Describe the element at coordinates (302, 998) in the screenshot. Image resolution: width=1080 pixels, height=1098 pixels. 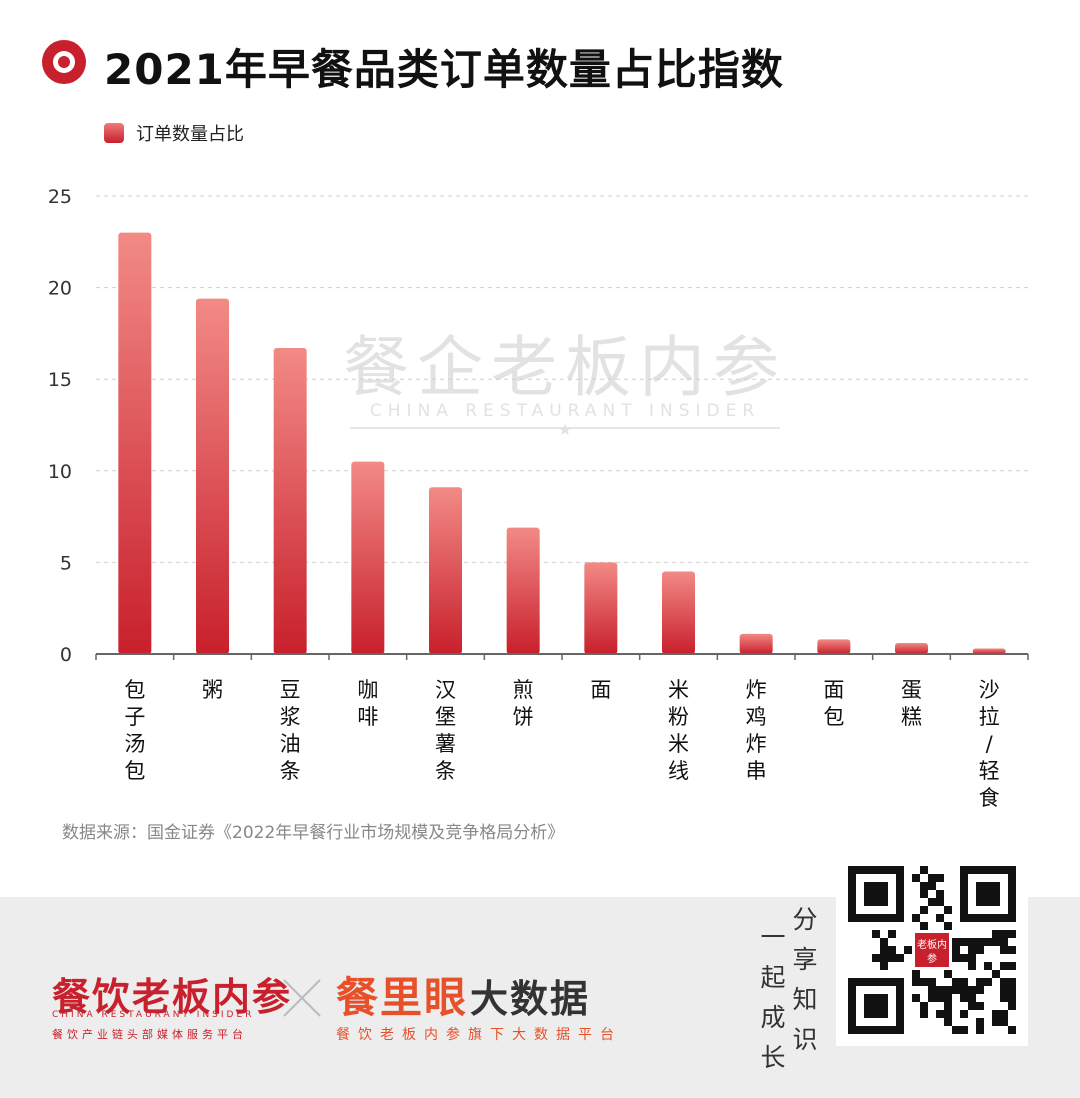
I see `cross-icon` at that location.